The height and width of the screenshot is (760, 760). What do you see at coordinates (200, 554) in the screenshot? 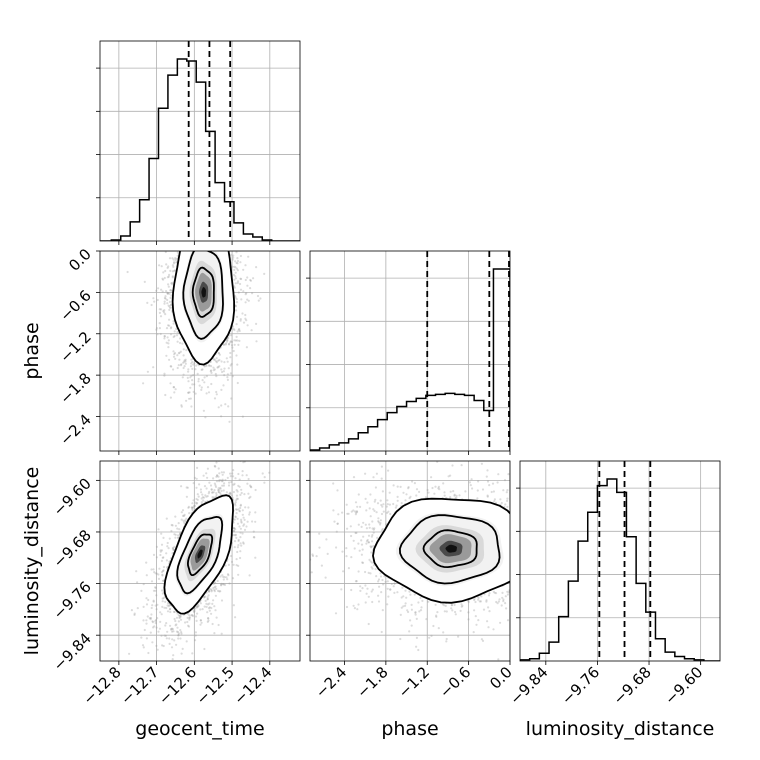
I see `contour-line` at bounding box center [200, 554].